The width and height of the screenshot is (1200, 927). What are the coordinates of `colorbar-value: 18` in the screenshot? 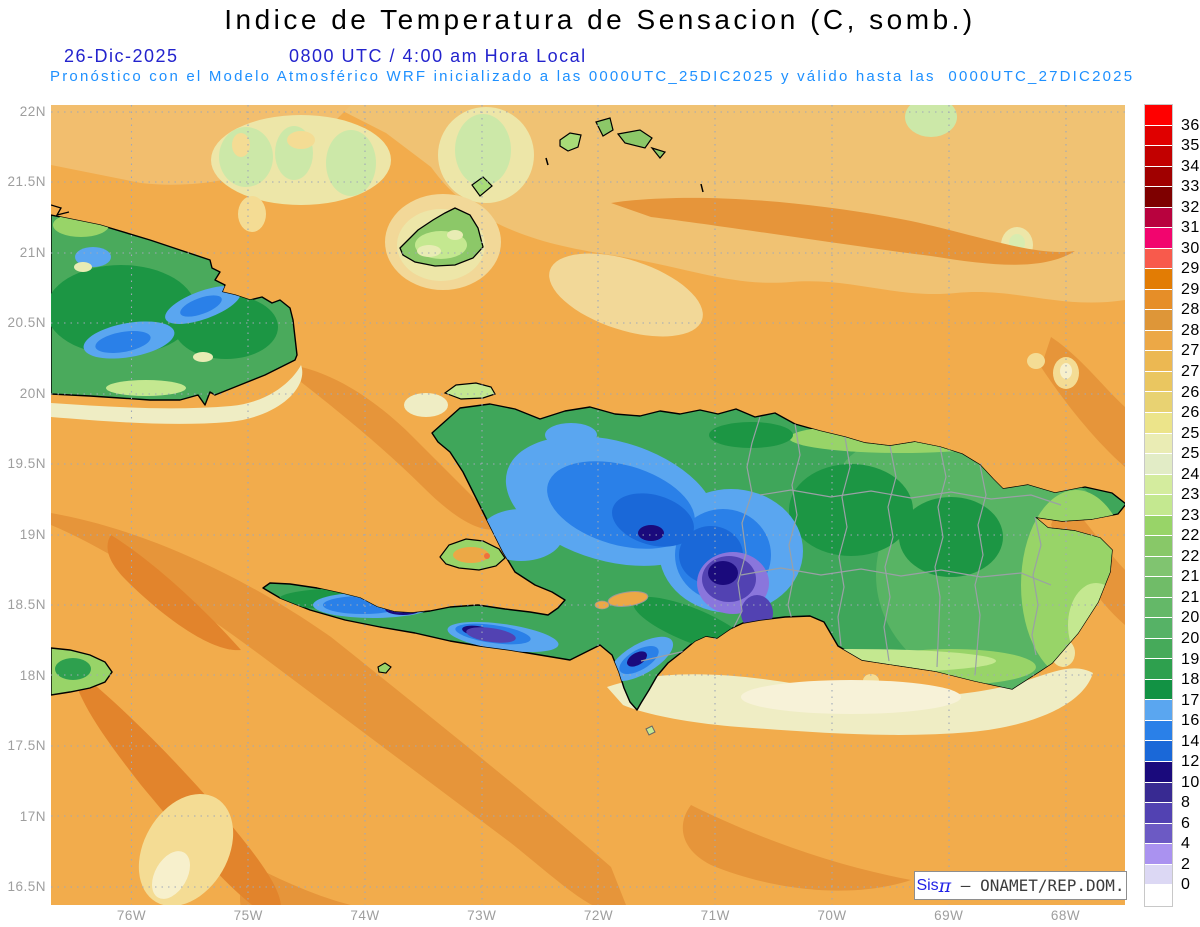 It's located at (1190, 680).